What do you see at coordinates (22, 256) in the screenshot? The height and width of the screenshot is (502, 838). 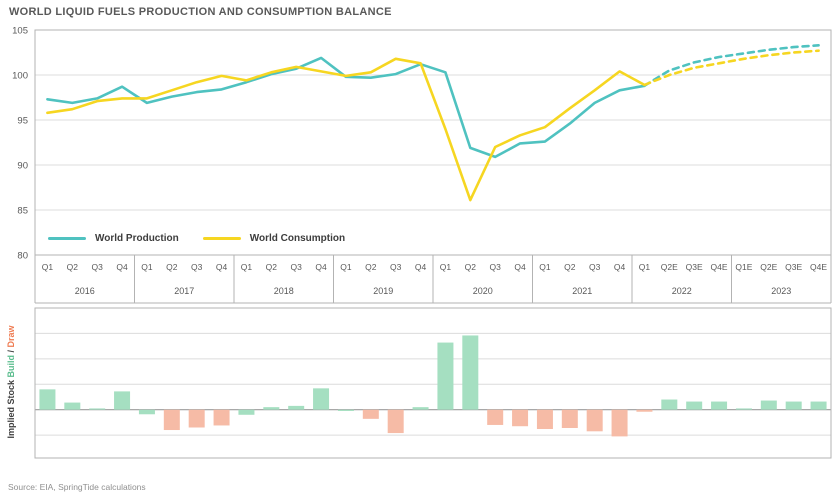 I see `y-axis-tick-label: 80` at bounding box center [22, 256].